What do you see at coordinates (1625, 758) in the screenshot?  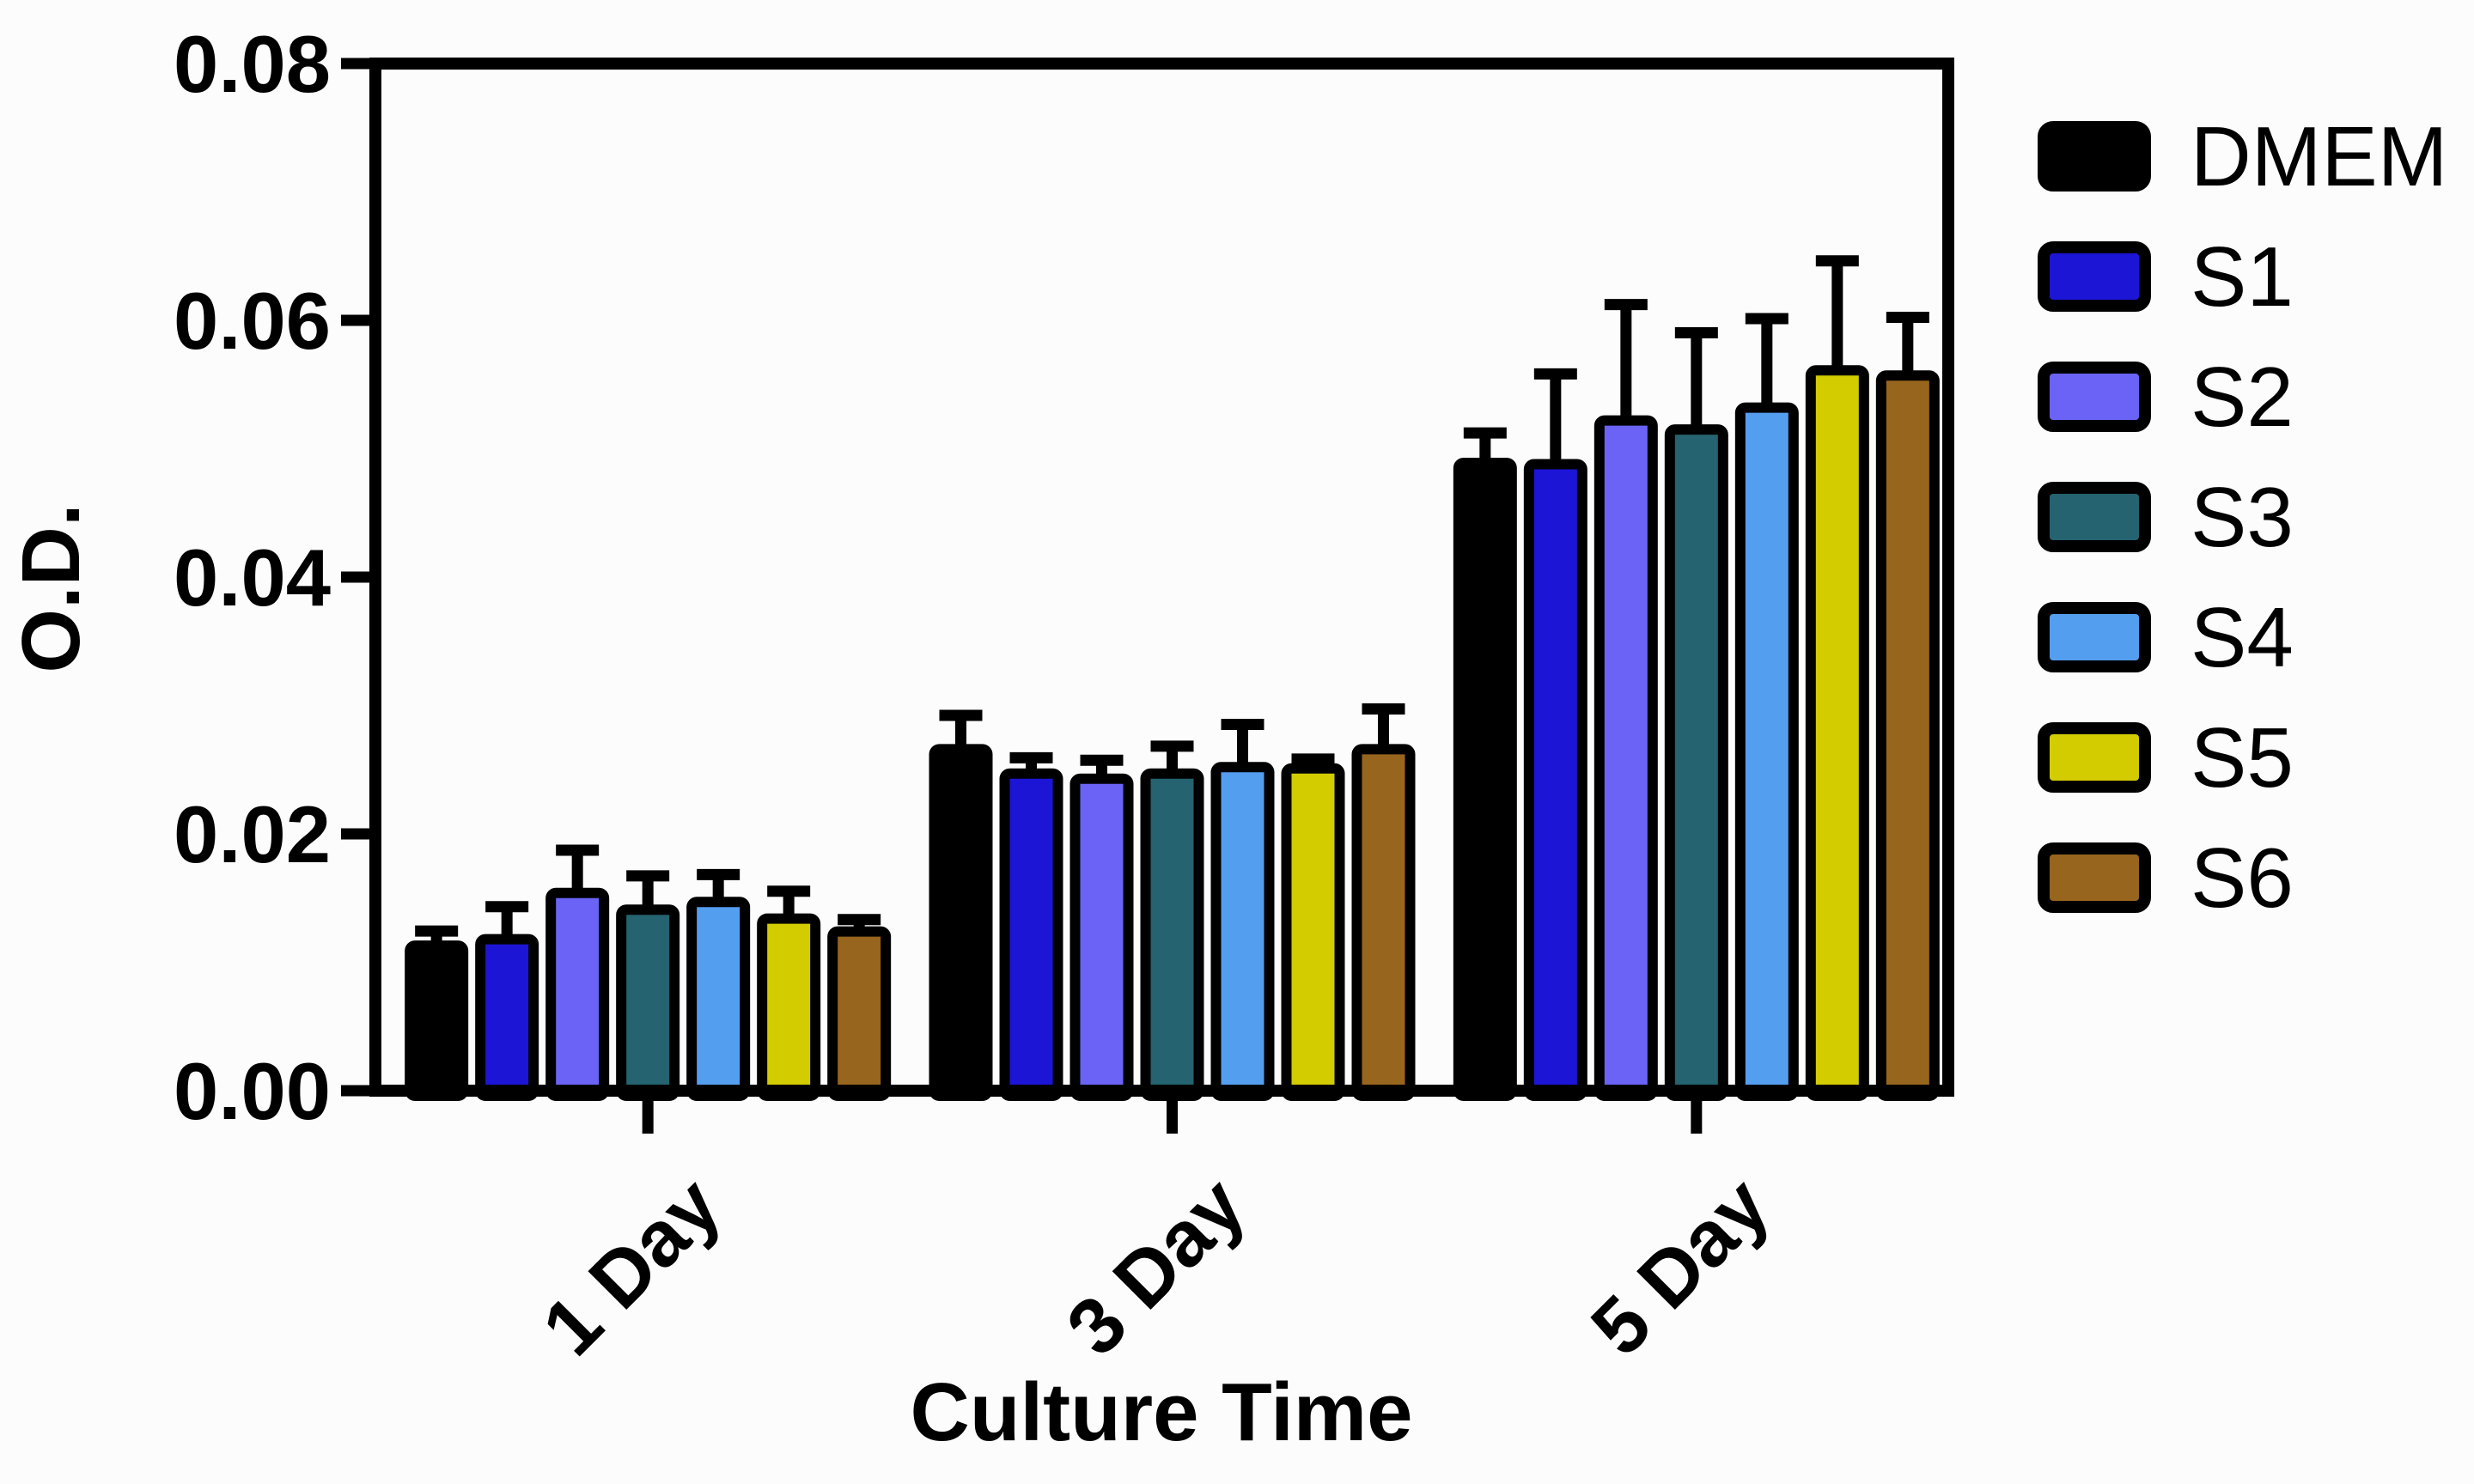 I see `bar-S2-5 Day` at bounding box center [1625, 758].